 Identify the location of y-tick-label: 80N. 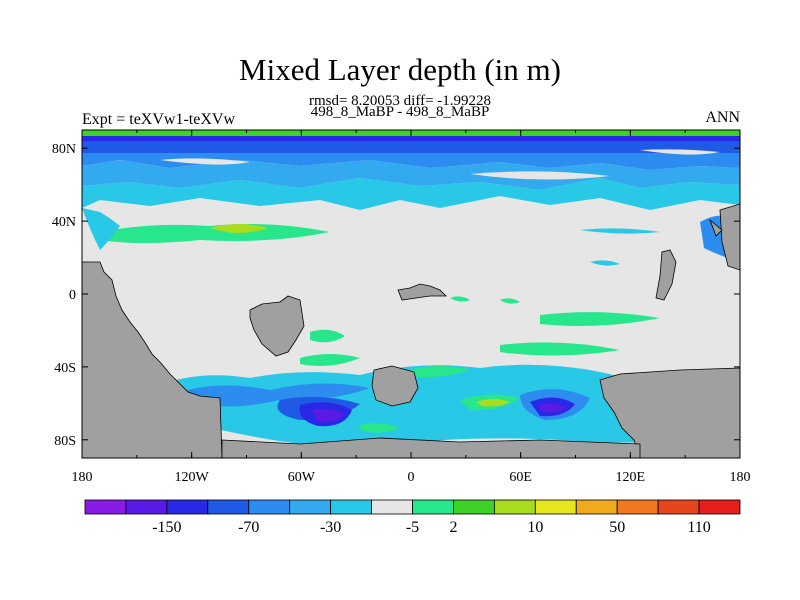
(64, 149).